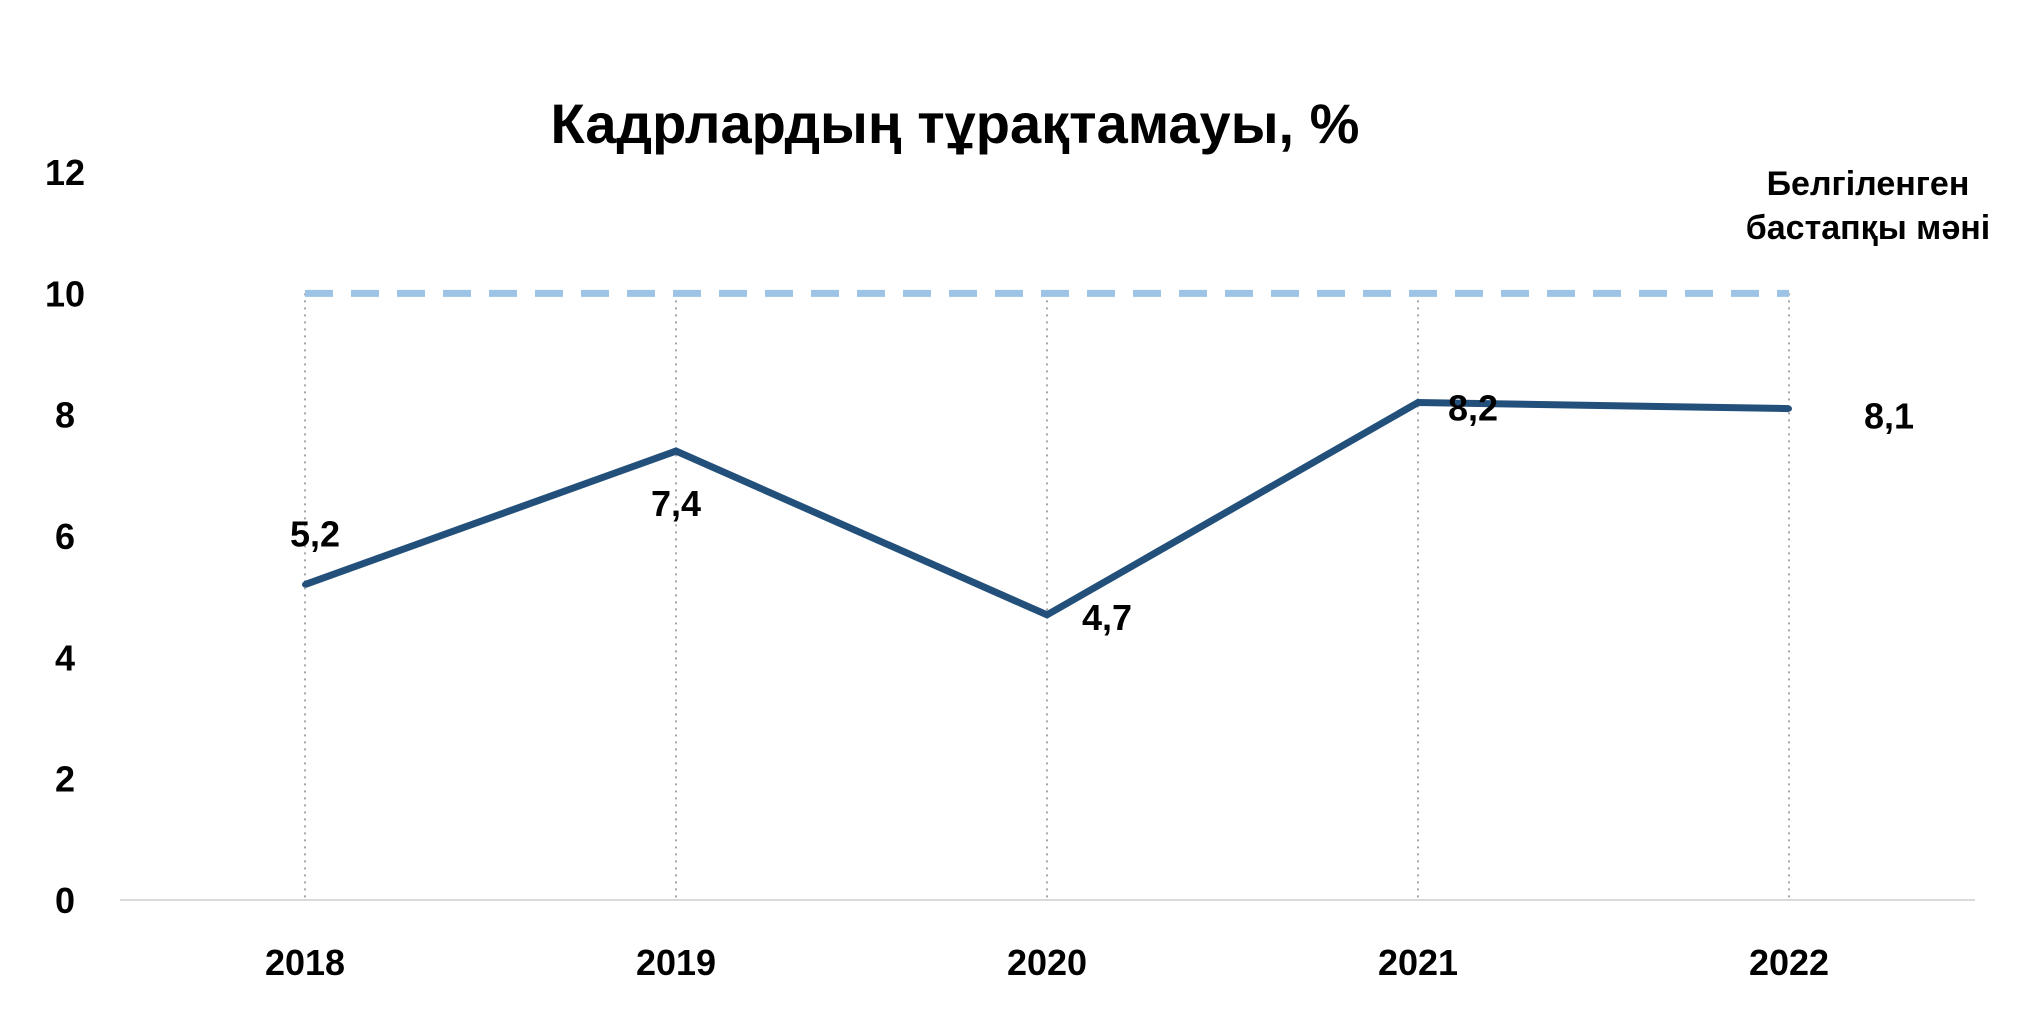 Image resolution: width=2024 pixels, height=1014 pixels. What do you see at coordinates (1868, 184) in the screenshot?
I see `reference-label-line-1: Белгіленген` at bounding box center [1868, 184].